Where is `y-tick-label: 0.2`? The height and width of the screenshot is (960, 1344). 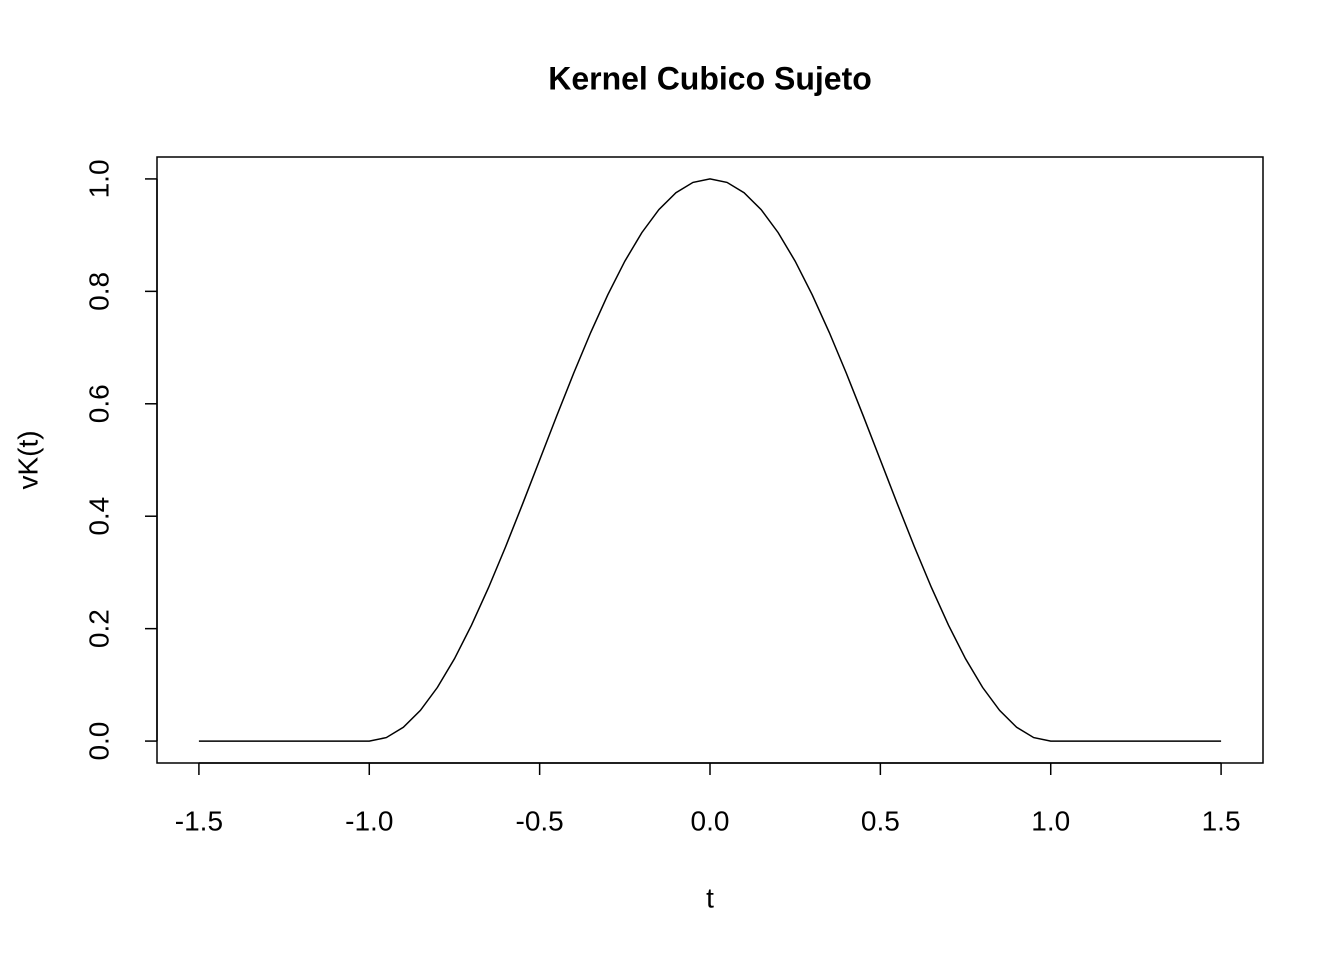 y-tick-label: 0.2 is located at coordinates (98, 628).